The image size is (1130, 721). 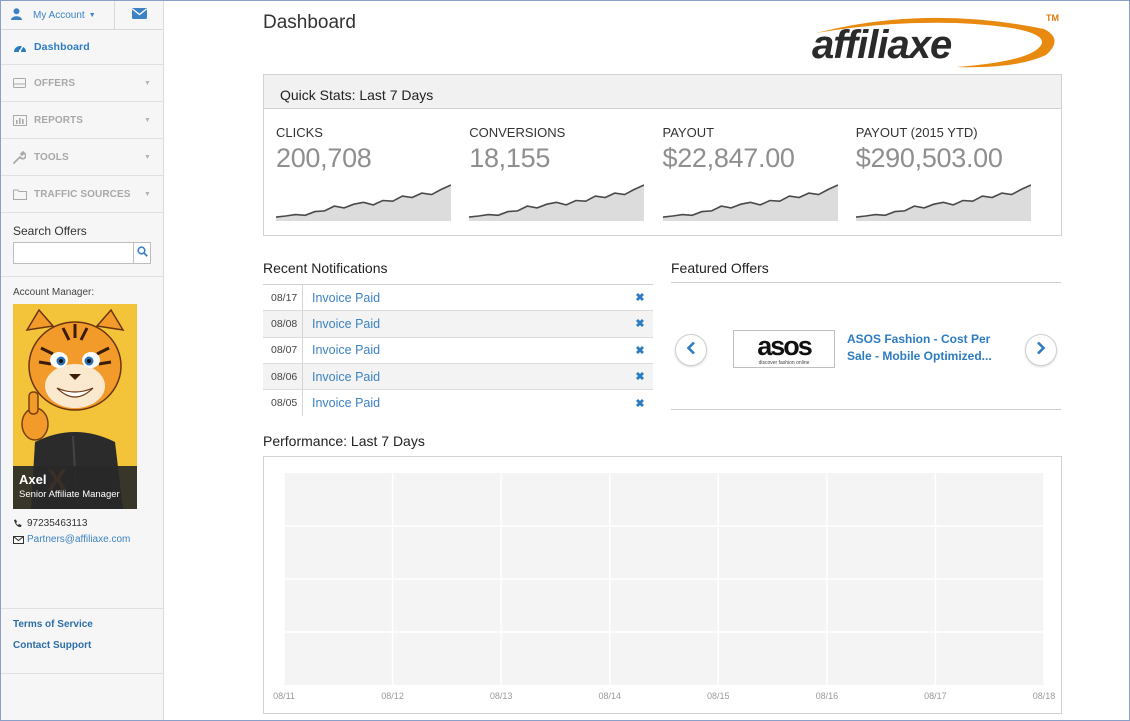 I want to click on offers-icon, so click(x=21, y=83).